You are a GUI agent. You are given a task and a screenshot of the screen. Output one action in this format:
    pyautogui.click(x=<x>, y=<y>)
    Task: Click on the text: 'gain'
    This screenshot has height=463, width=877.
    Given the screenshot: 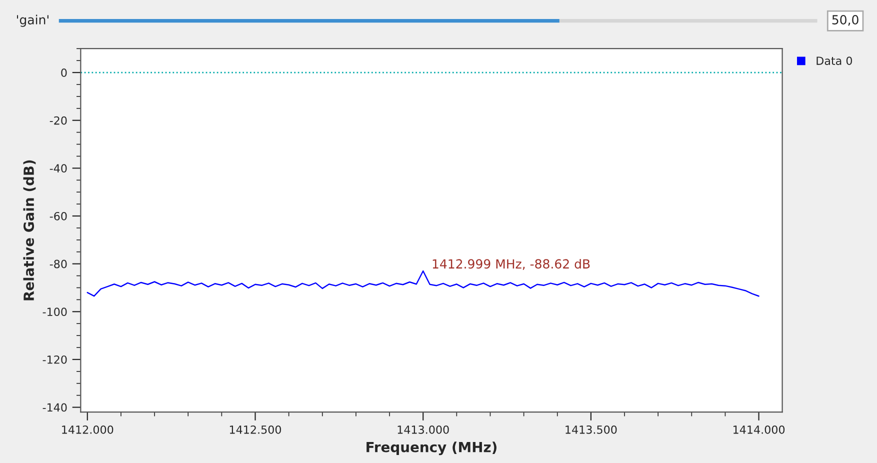 What is the action you would take?
    pyautogui.click(x=32, y=20)
    